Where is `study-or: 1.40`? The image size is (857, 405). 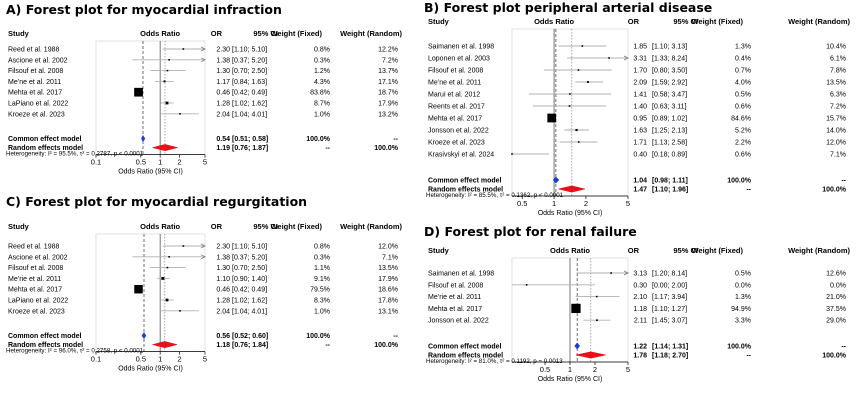 study-or: 1.40 is located at coordinates (640, 107).